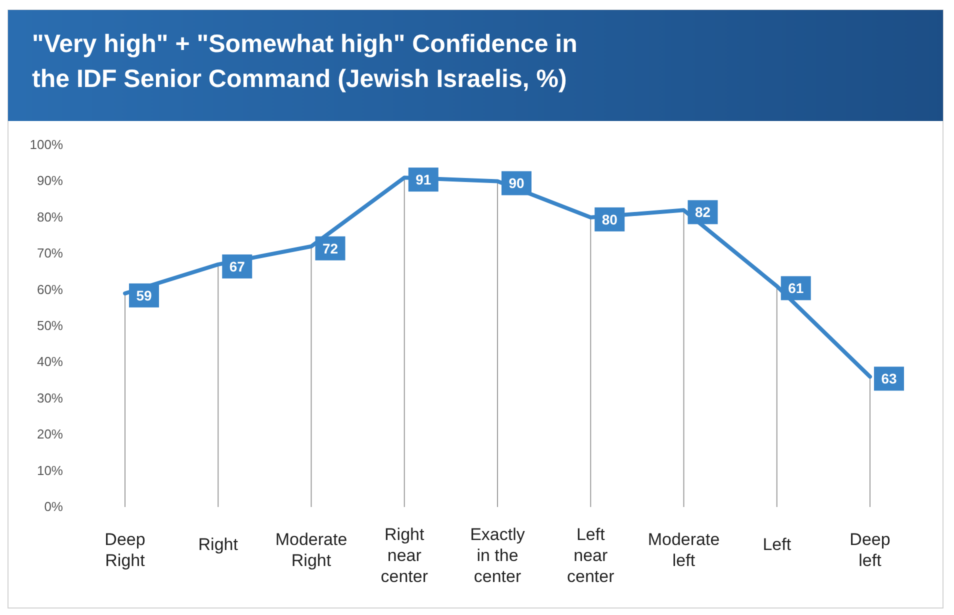 The height and width of the screenshot is (615, 954). Describe the element at coordinates (591, 555) in the screenshot. I see `x-tick-label: Left near center` at that location.